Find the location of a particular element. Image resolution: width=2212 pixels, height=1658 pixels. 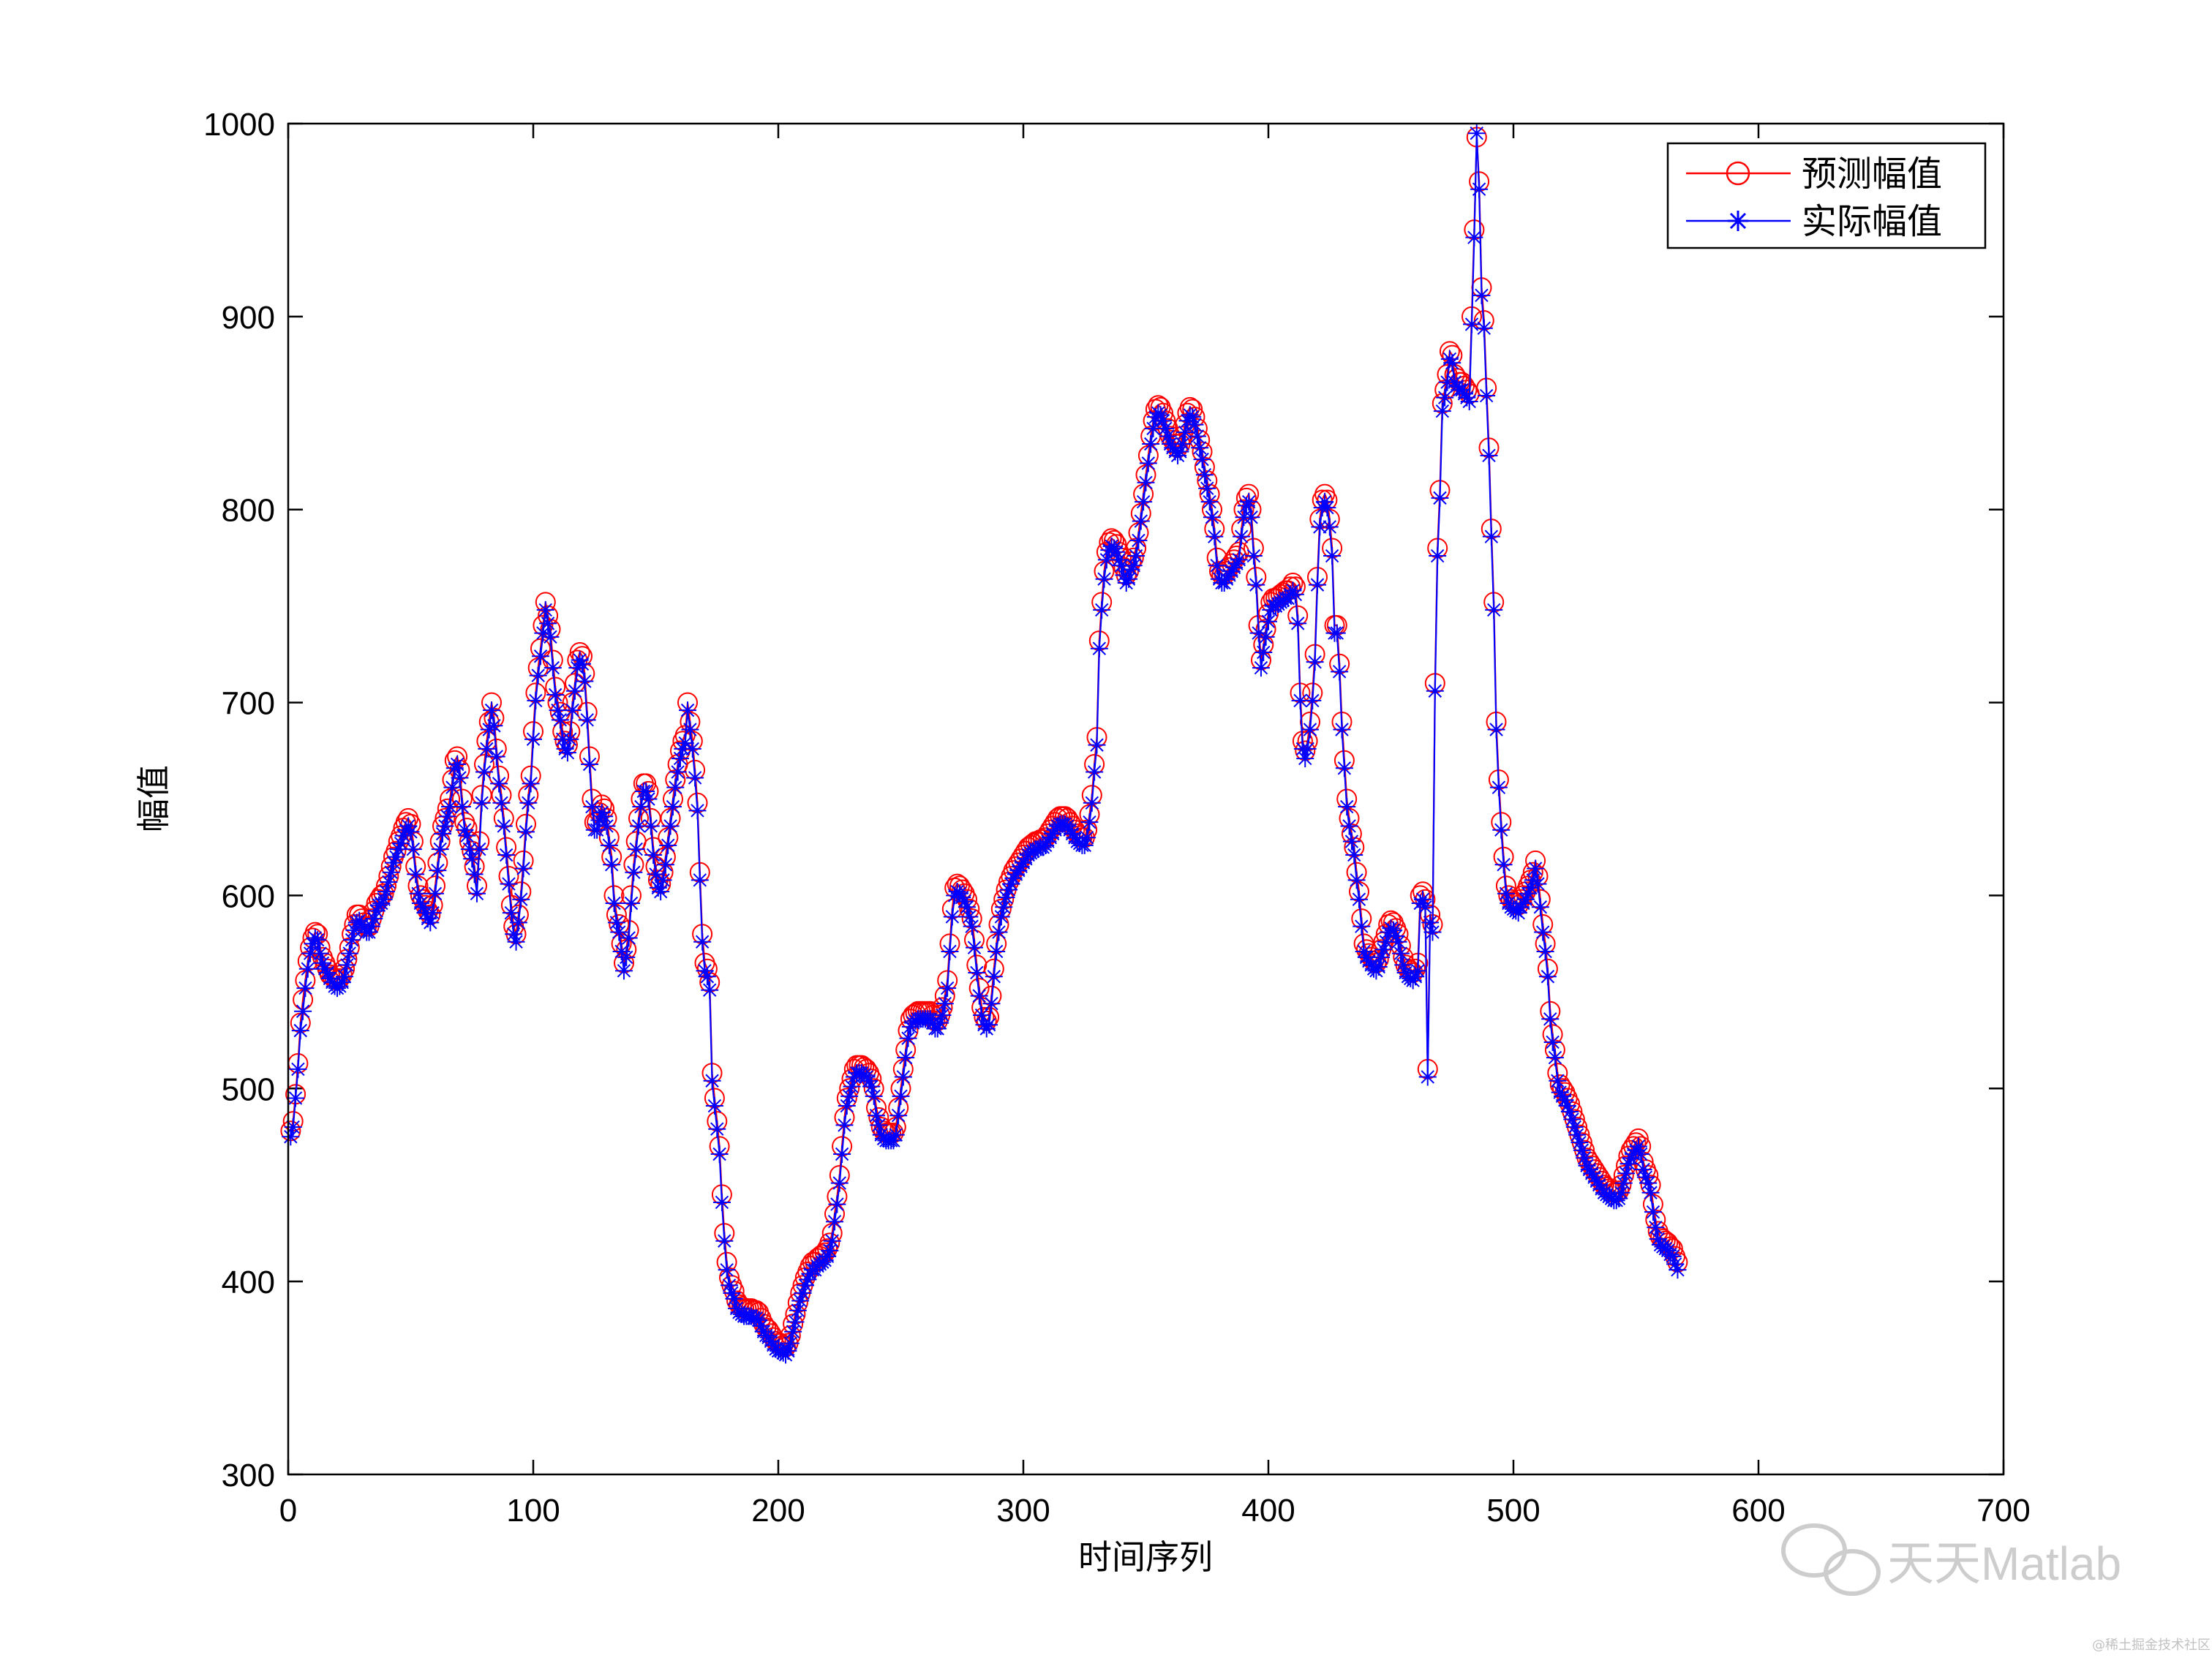

y-tick-label: 500 is located at coordinates (248, 1089).